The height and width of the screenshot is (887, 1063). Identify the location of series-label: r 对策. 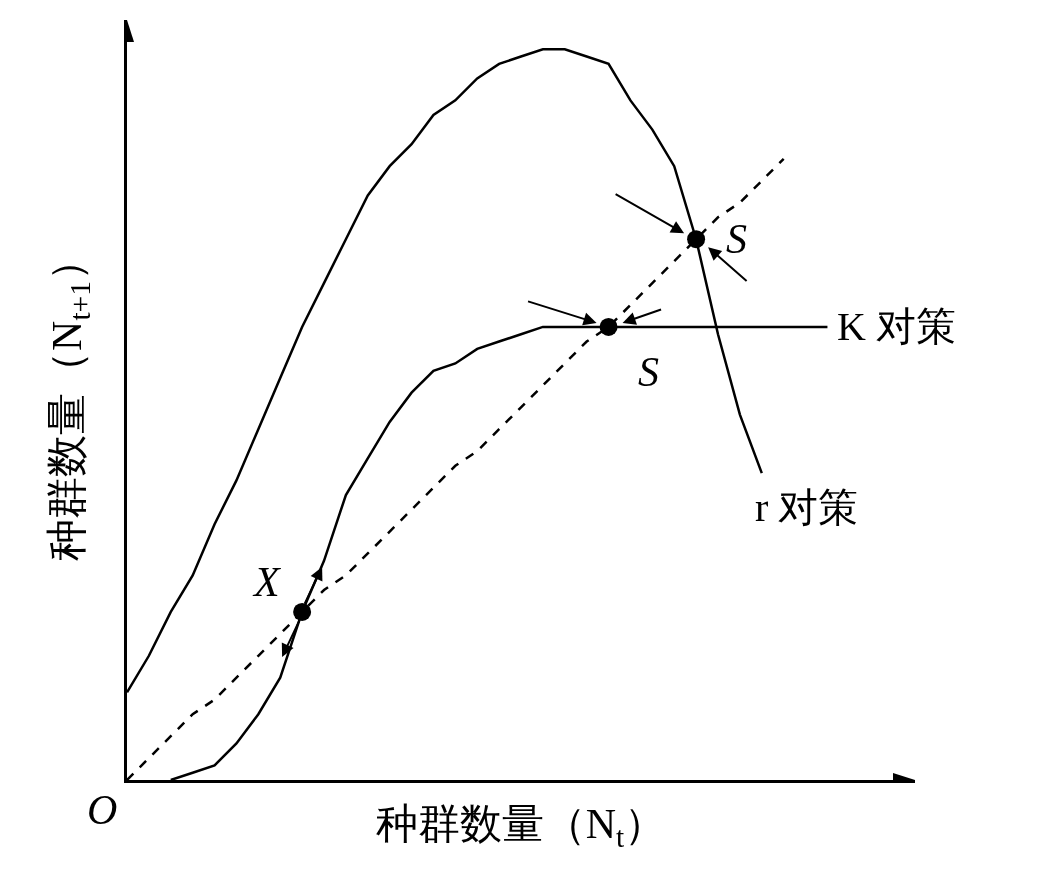
(807, 507).